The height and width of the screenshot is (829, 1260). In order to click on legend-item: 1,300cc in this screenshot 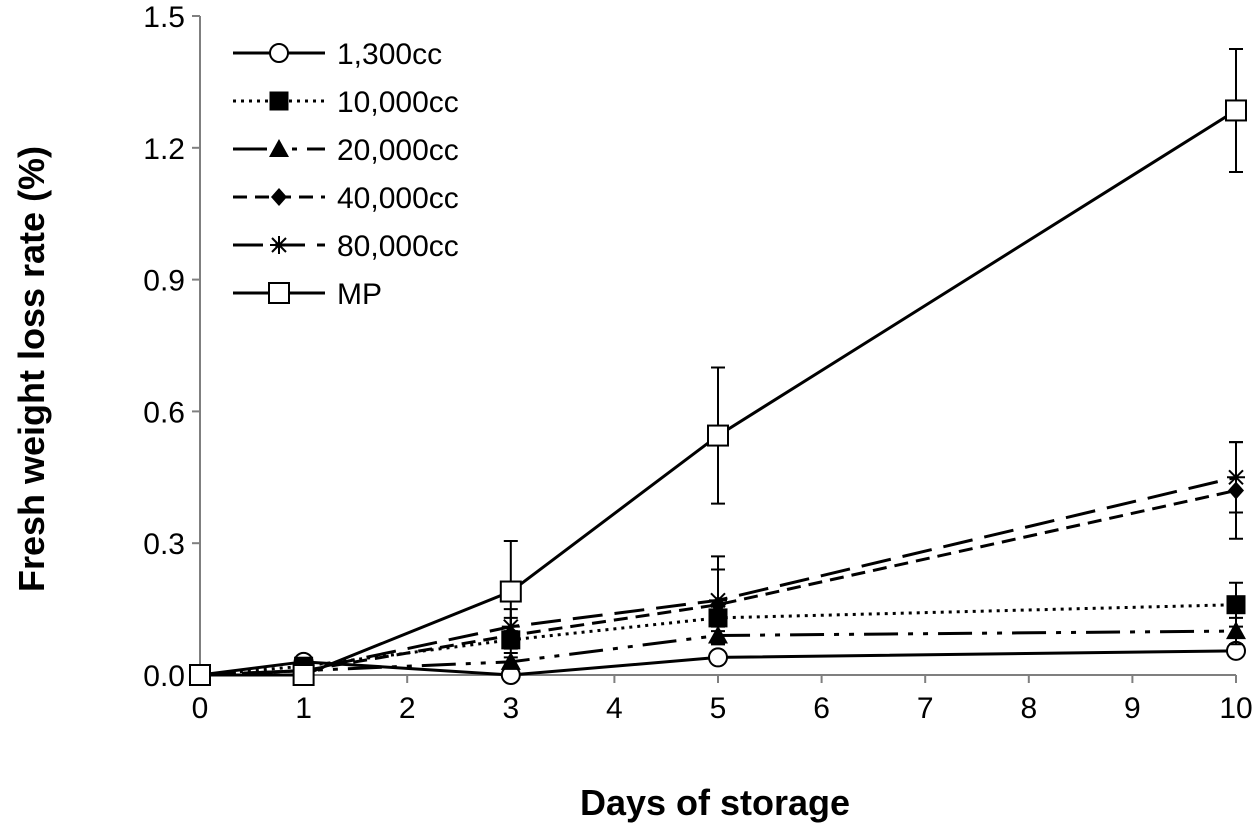, I will do `click(337, 54)`.